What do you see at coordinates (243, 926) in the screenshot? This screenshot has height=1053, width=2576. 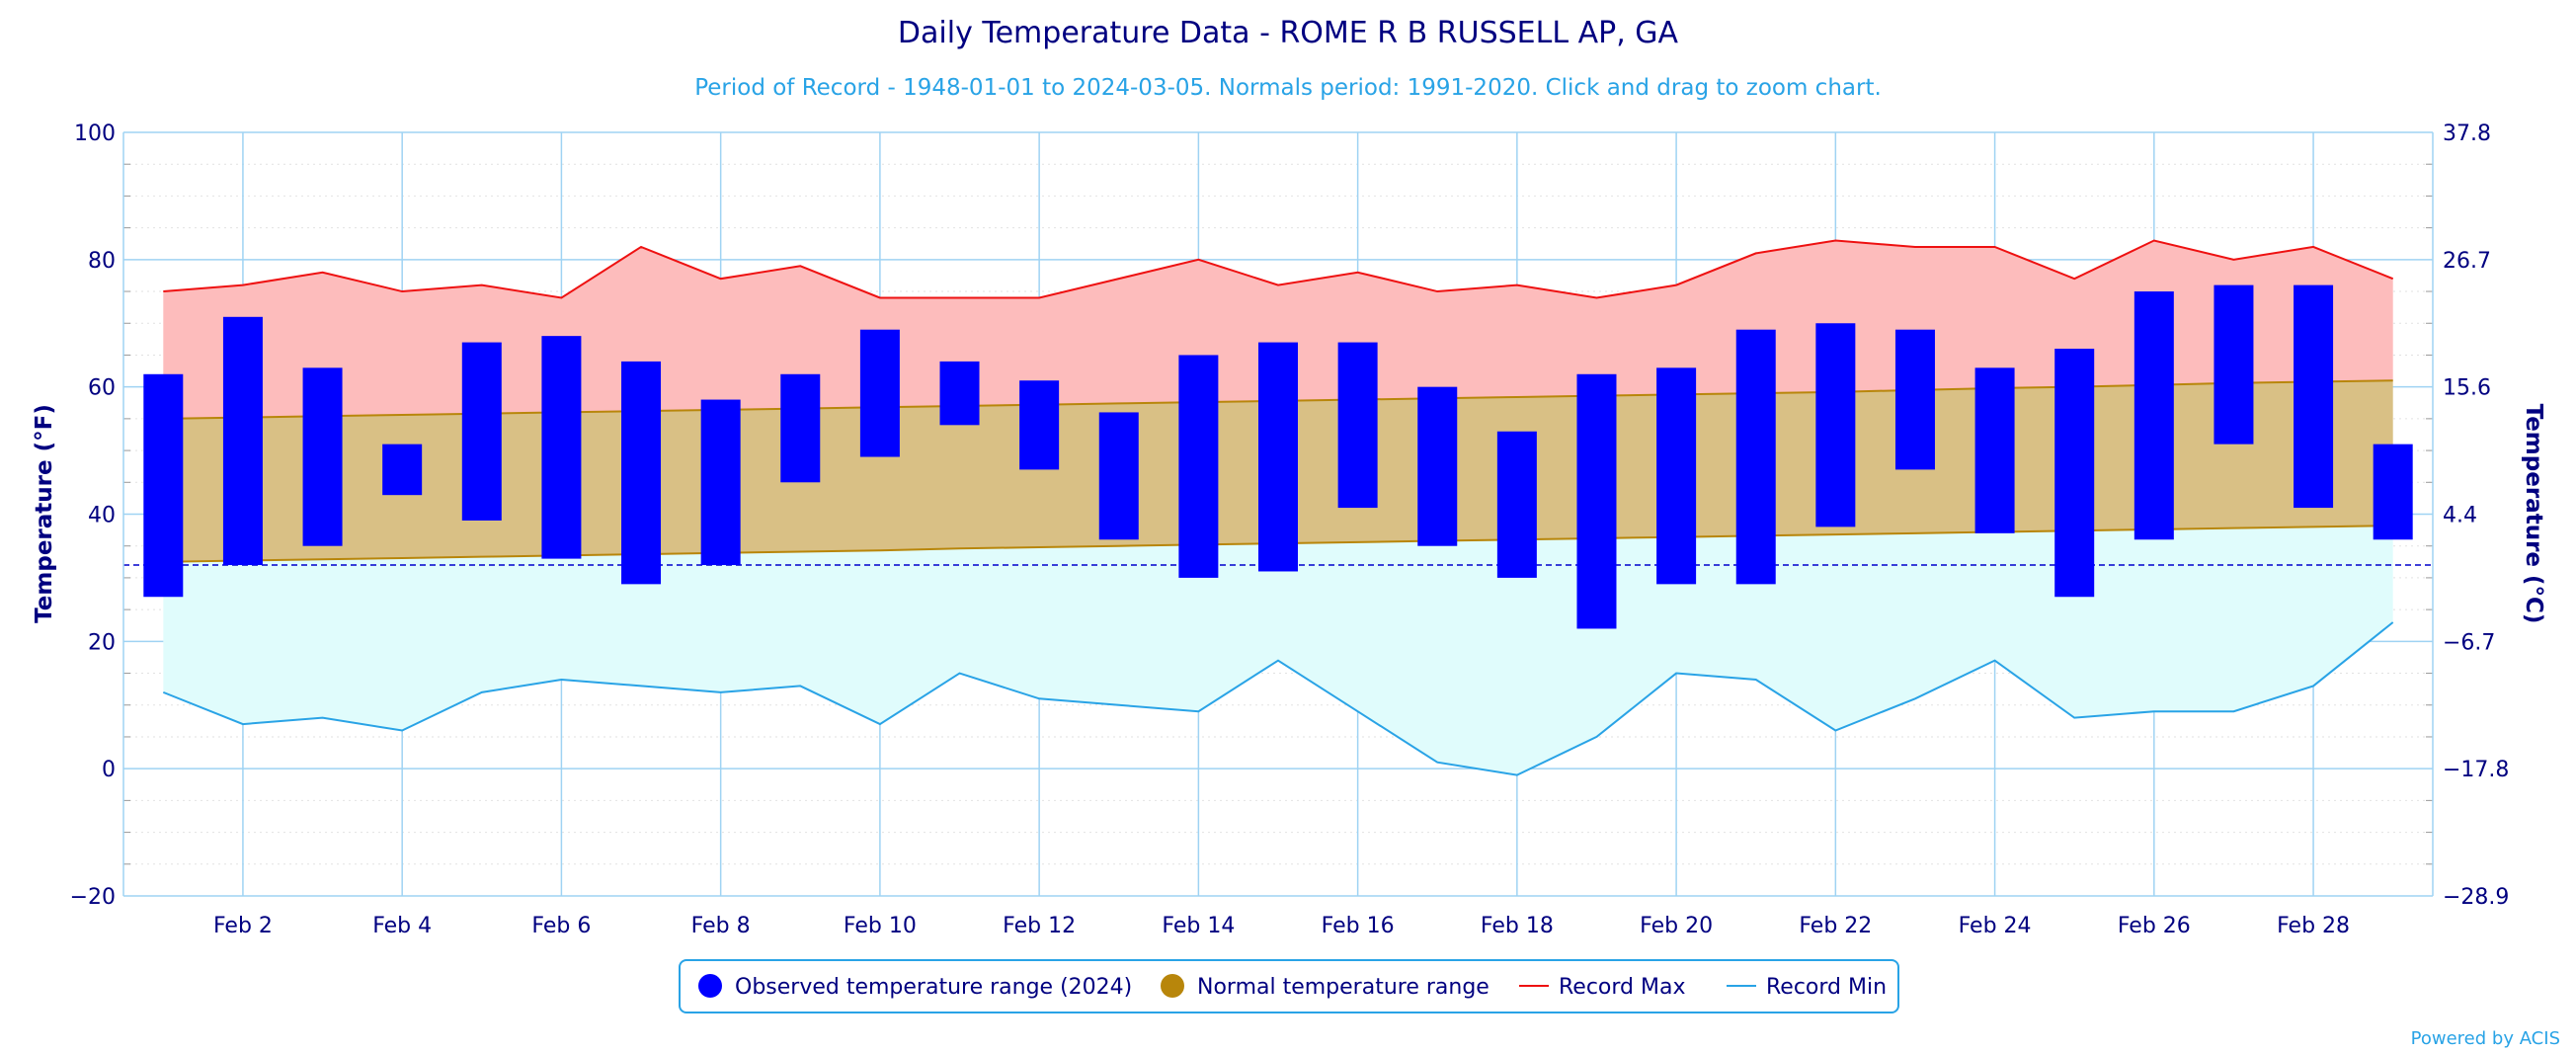 I see `x-tick-label: Feb 2` at bounding box center [243, 926].